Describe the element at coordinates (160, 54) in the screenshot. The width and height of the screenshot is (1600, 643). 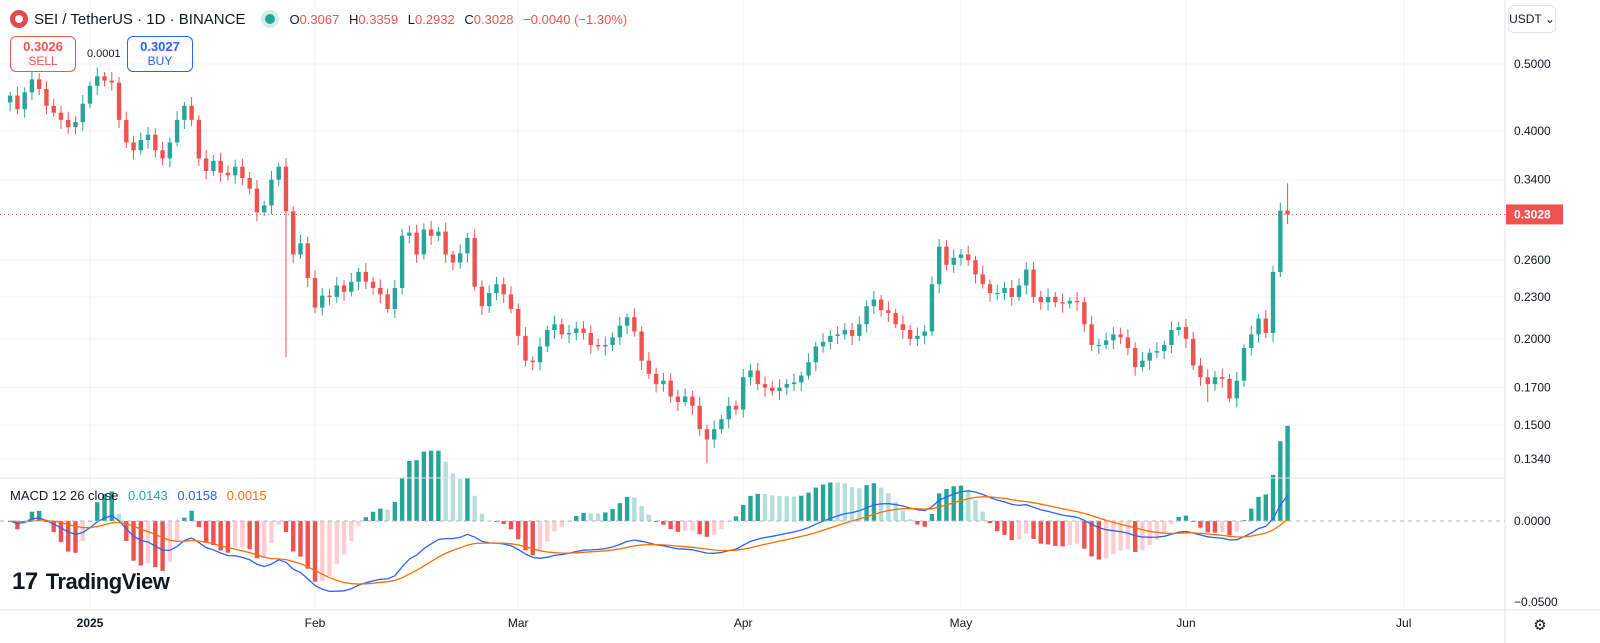
I see `buy-button: 0.3027 BUY` at that location.